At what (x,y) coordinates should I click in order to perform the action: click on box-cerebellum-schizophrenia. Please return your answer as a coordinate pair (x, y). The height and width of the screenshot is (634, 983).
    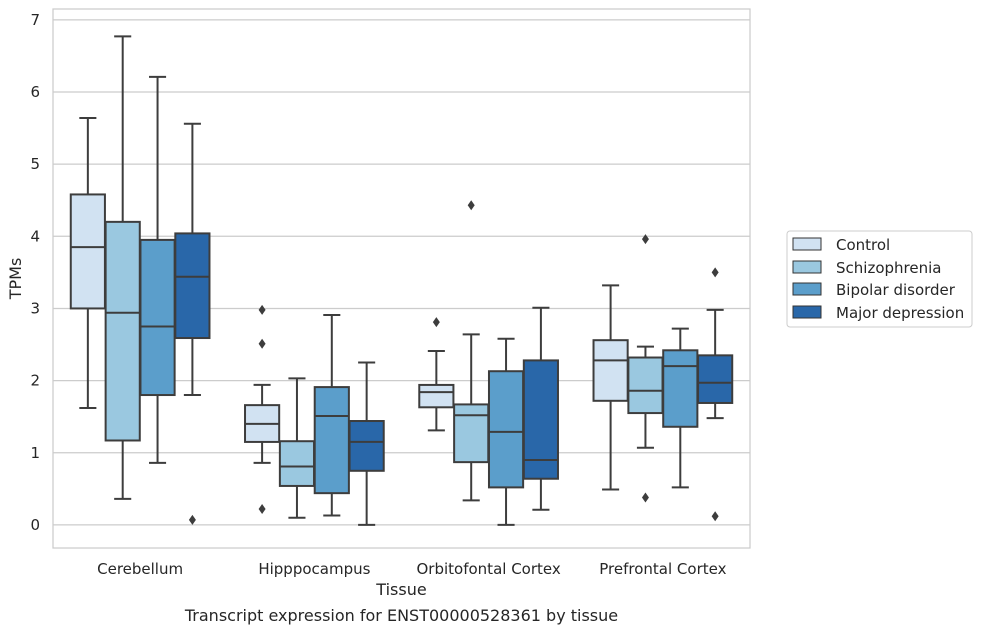
    Looking at the image, I should click on (122, 267).